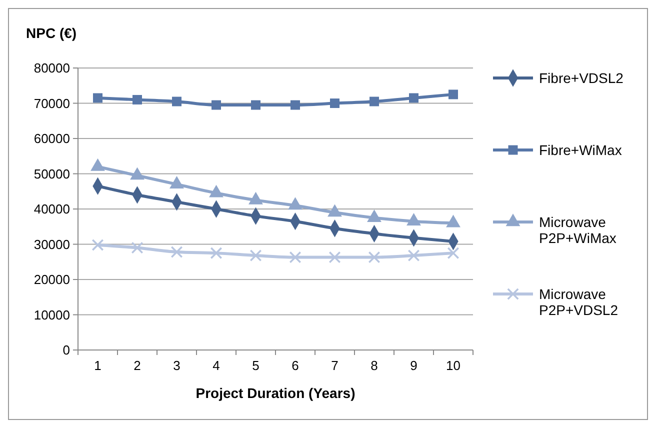  I want to click on y-tick-label: 80000, so click(52, 68).